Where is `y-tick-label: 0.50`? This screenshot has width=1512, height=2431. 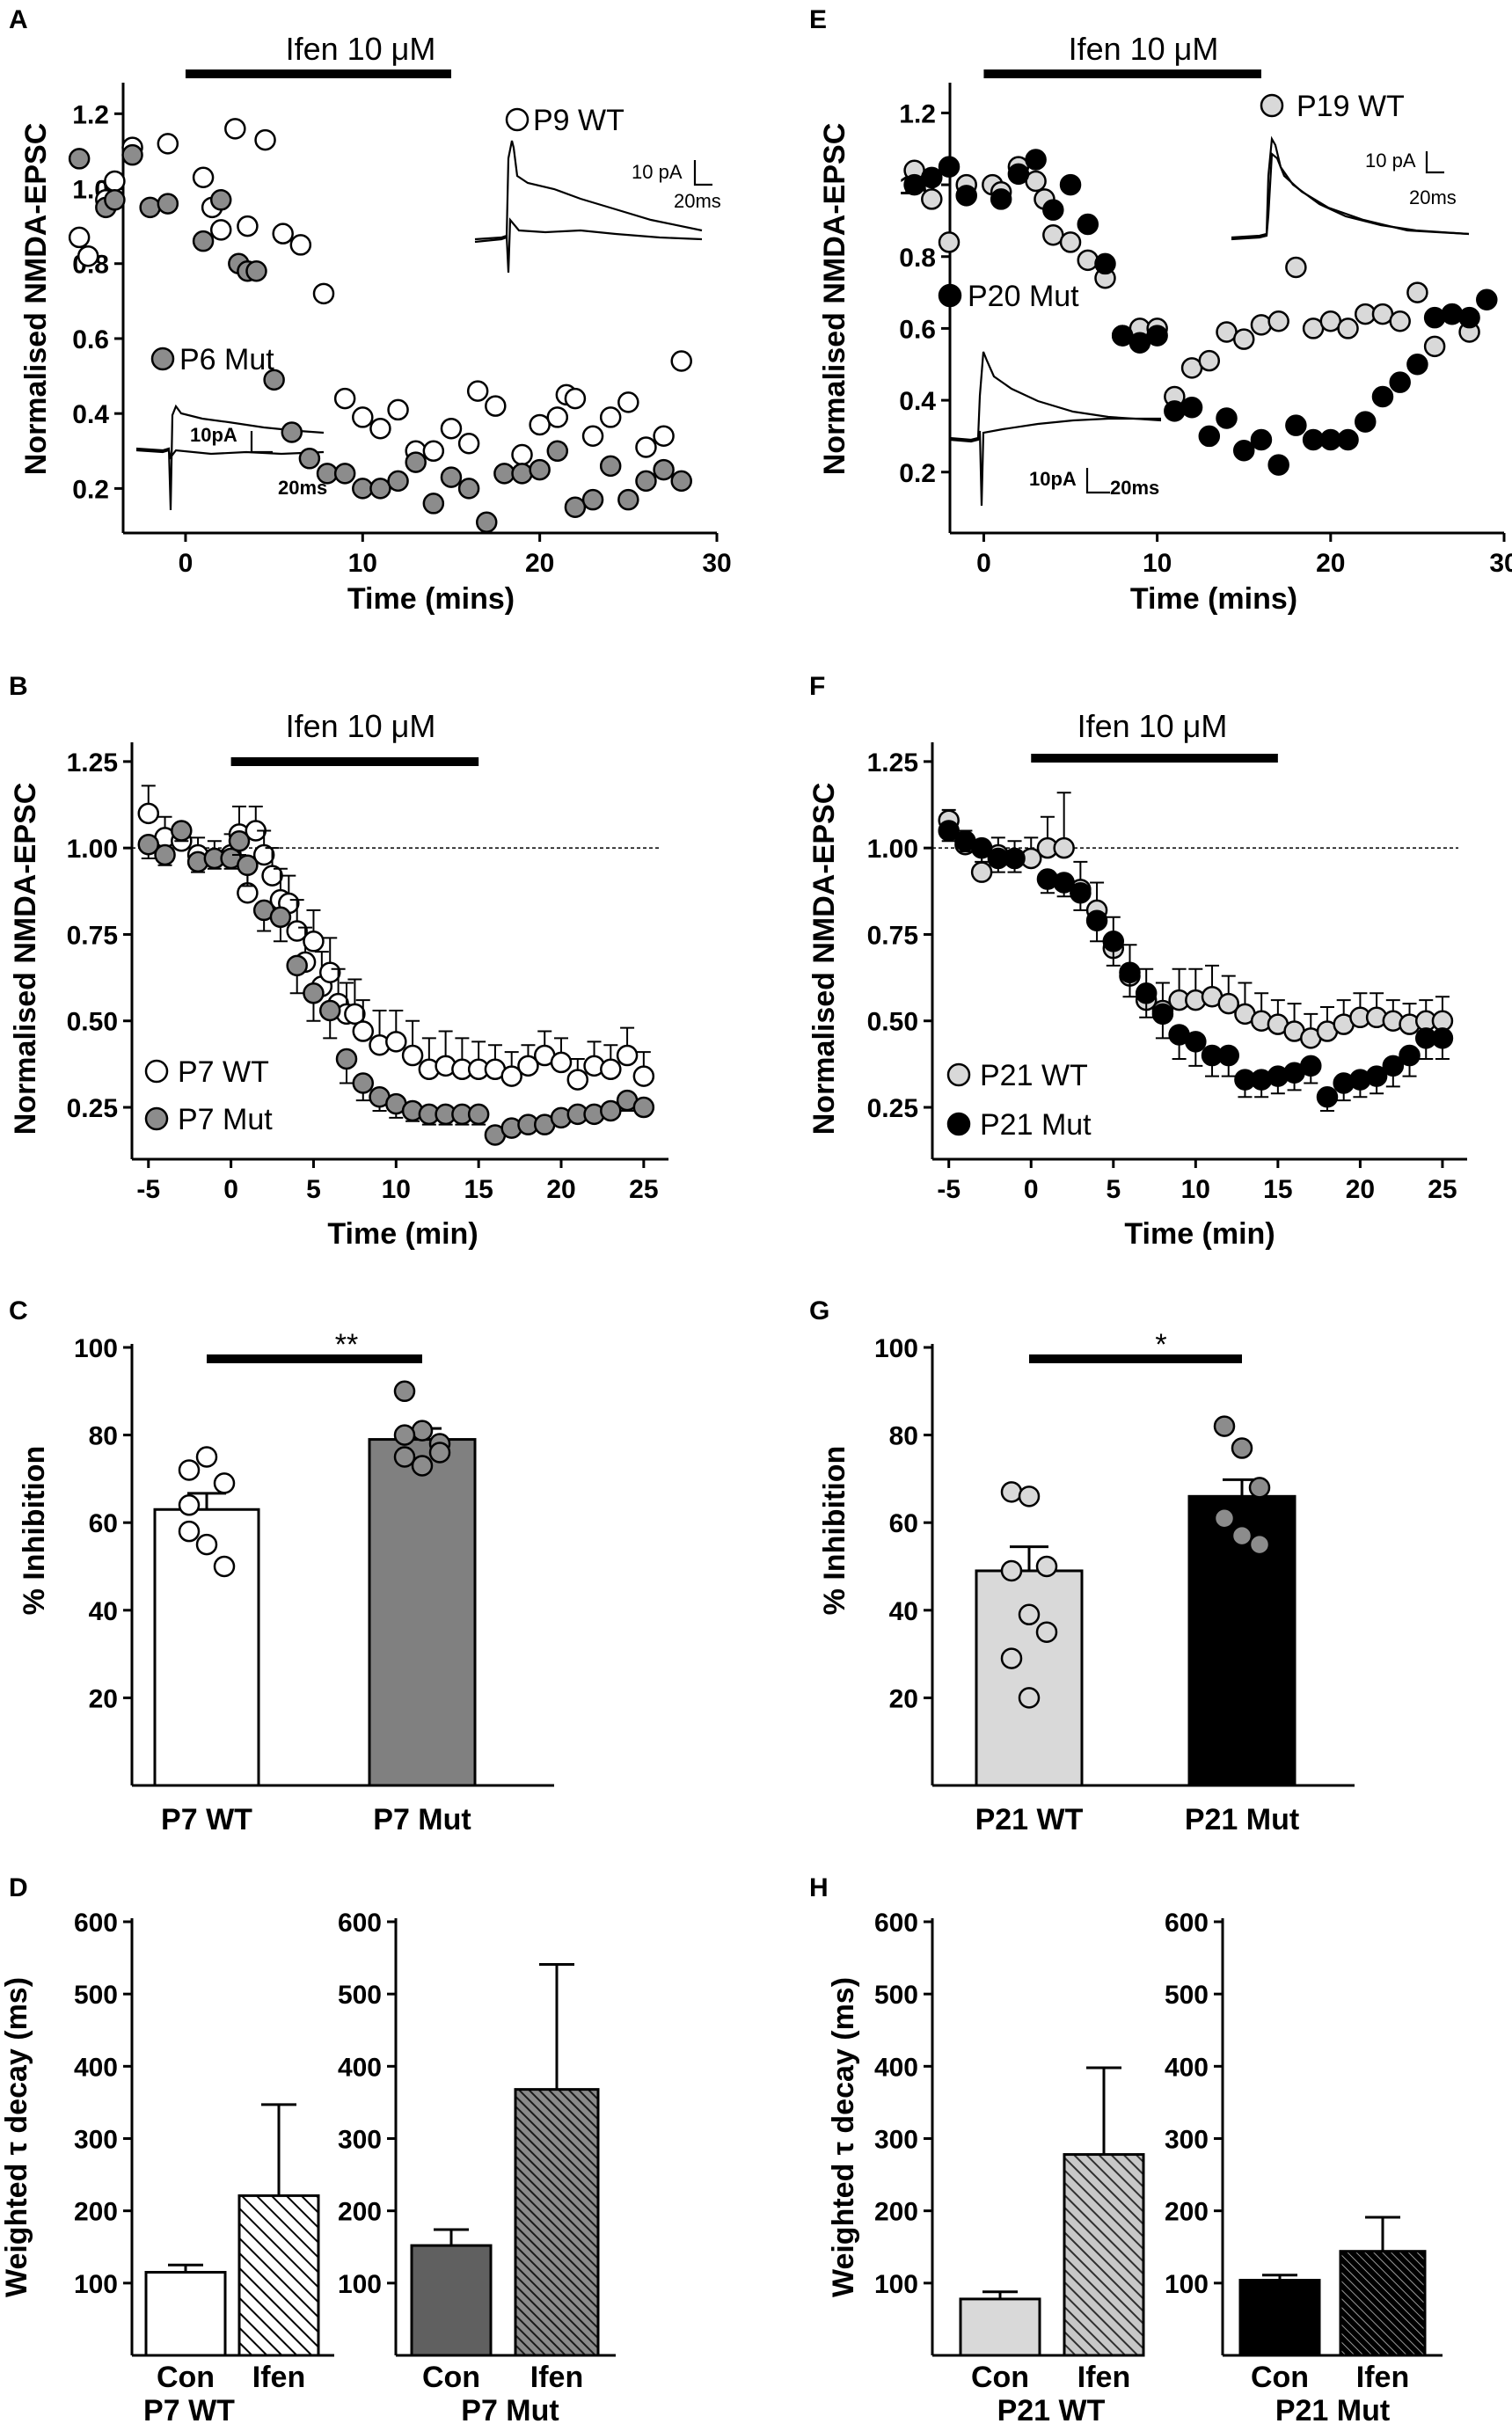 y-tick-label: 0.50 is located at coordinates (92, 1022).